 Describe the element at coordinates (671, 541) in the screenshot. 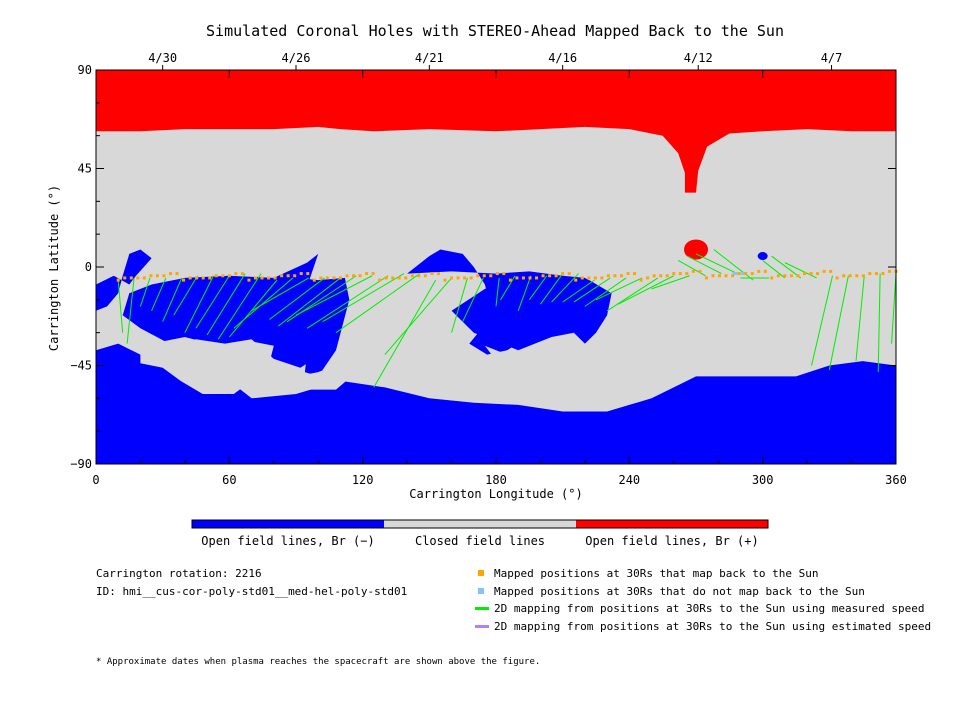

I see `colorbar-label-positive: Open field lines, Br (+)` at that location.